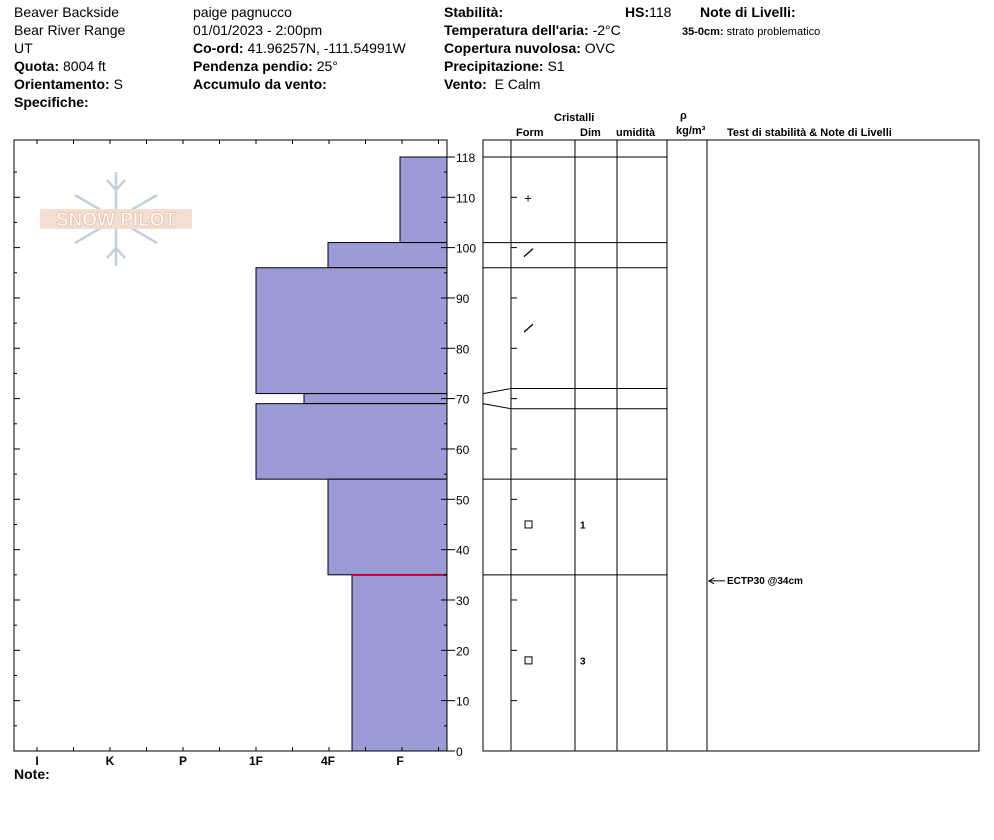 Image resolution: width=994 pixels, height=840 pixels. Describe the element at coordinates (574, 118) in the screenshot. I see `crystals-header: Cristalli` at that location.